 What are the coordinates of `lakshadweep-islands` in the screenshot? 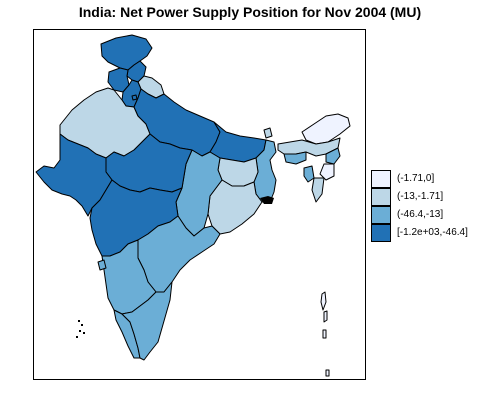 It's located at (80, 329).